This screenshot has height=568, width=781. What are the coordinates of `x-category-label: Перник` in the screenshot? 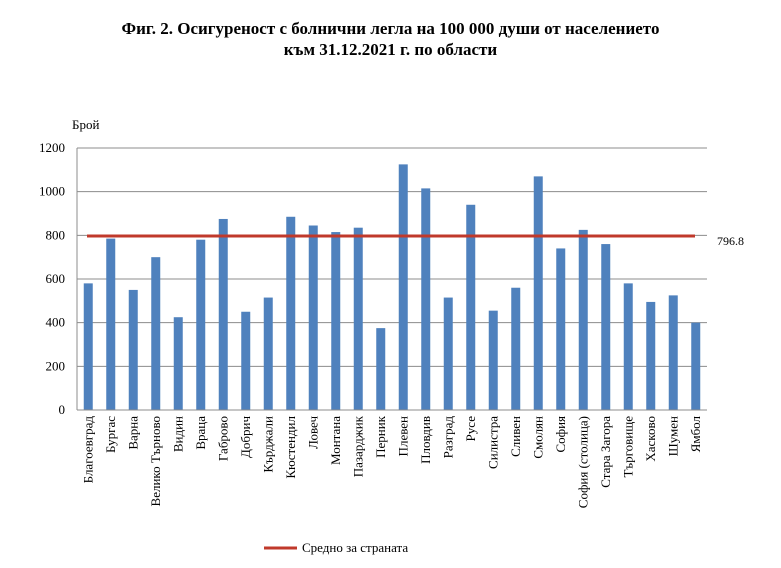 It's located at (380, 436).